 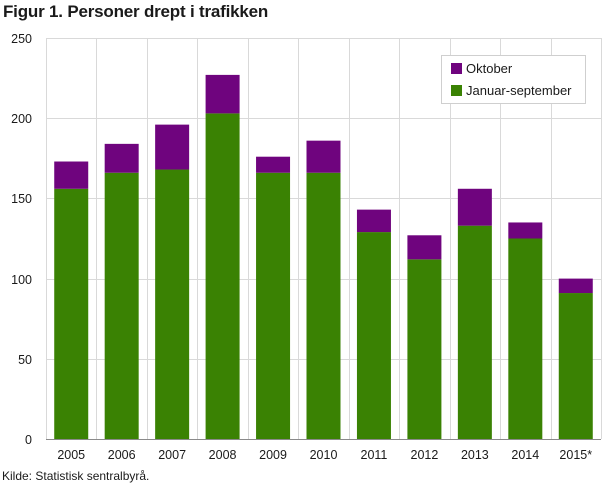 I want to click on y-tick-label: 0, so click(x=28, y=440).